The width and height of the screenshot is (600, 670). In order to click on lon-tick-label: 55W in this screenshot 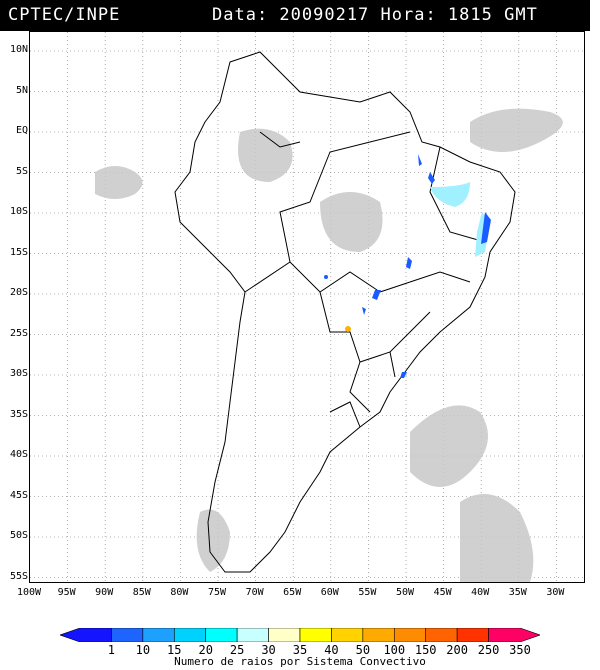, I will do `click(367, 592)`.